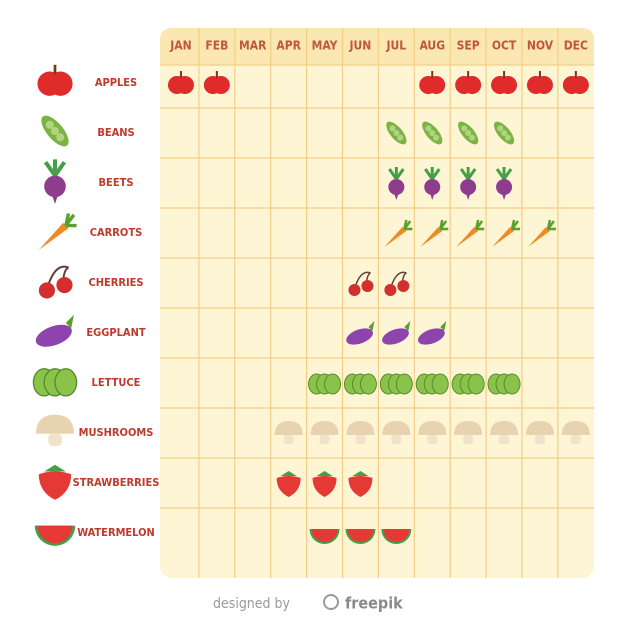 The width and height of the screenshot is (626, 626). I want to click on row-label: BEANS, so click(115, 132).